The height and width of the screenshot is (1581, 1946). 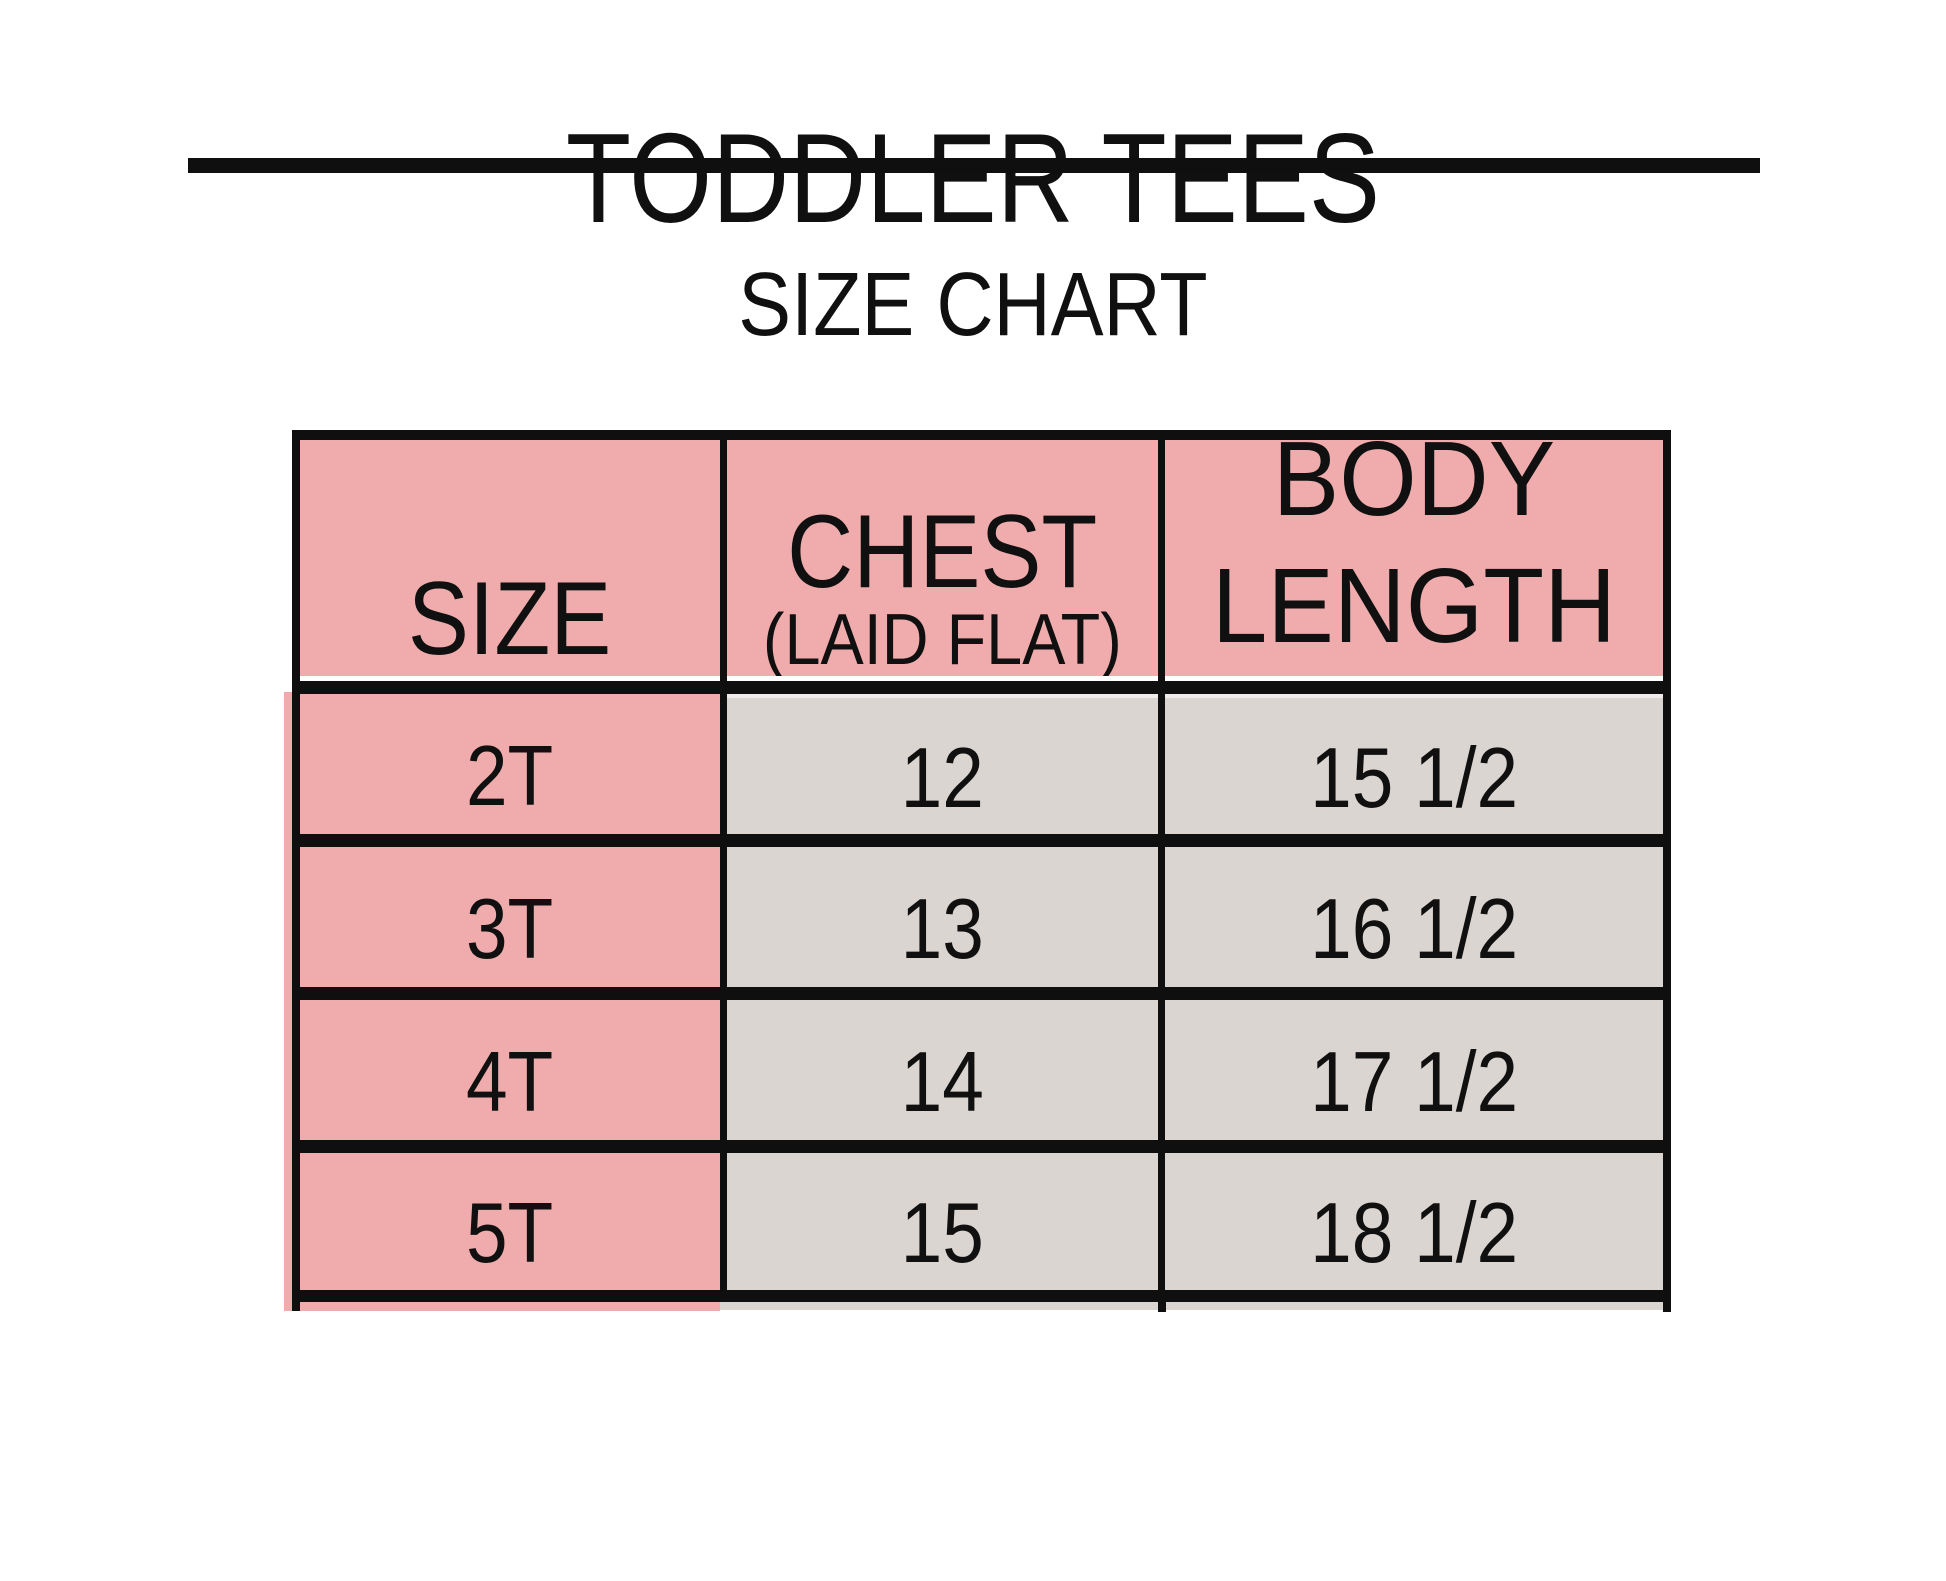 I want to click on page-title: TODDLER TEES, so click(x=973, y=178).